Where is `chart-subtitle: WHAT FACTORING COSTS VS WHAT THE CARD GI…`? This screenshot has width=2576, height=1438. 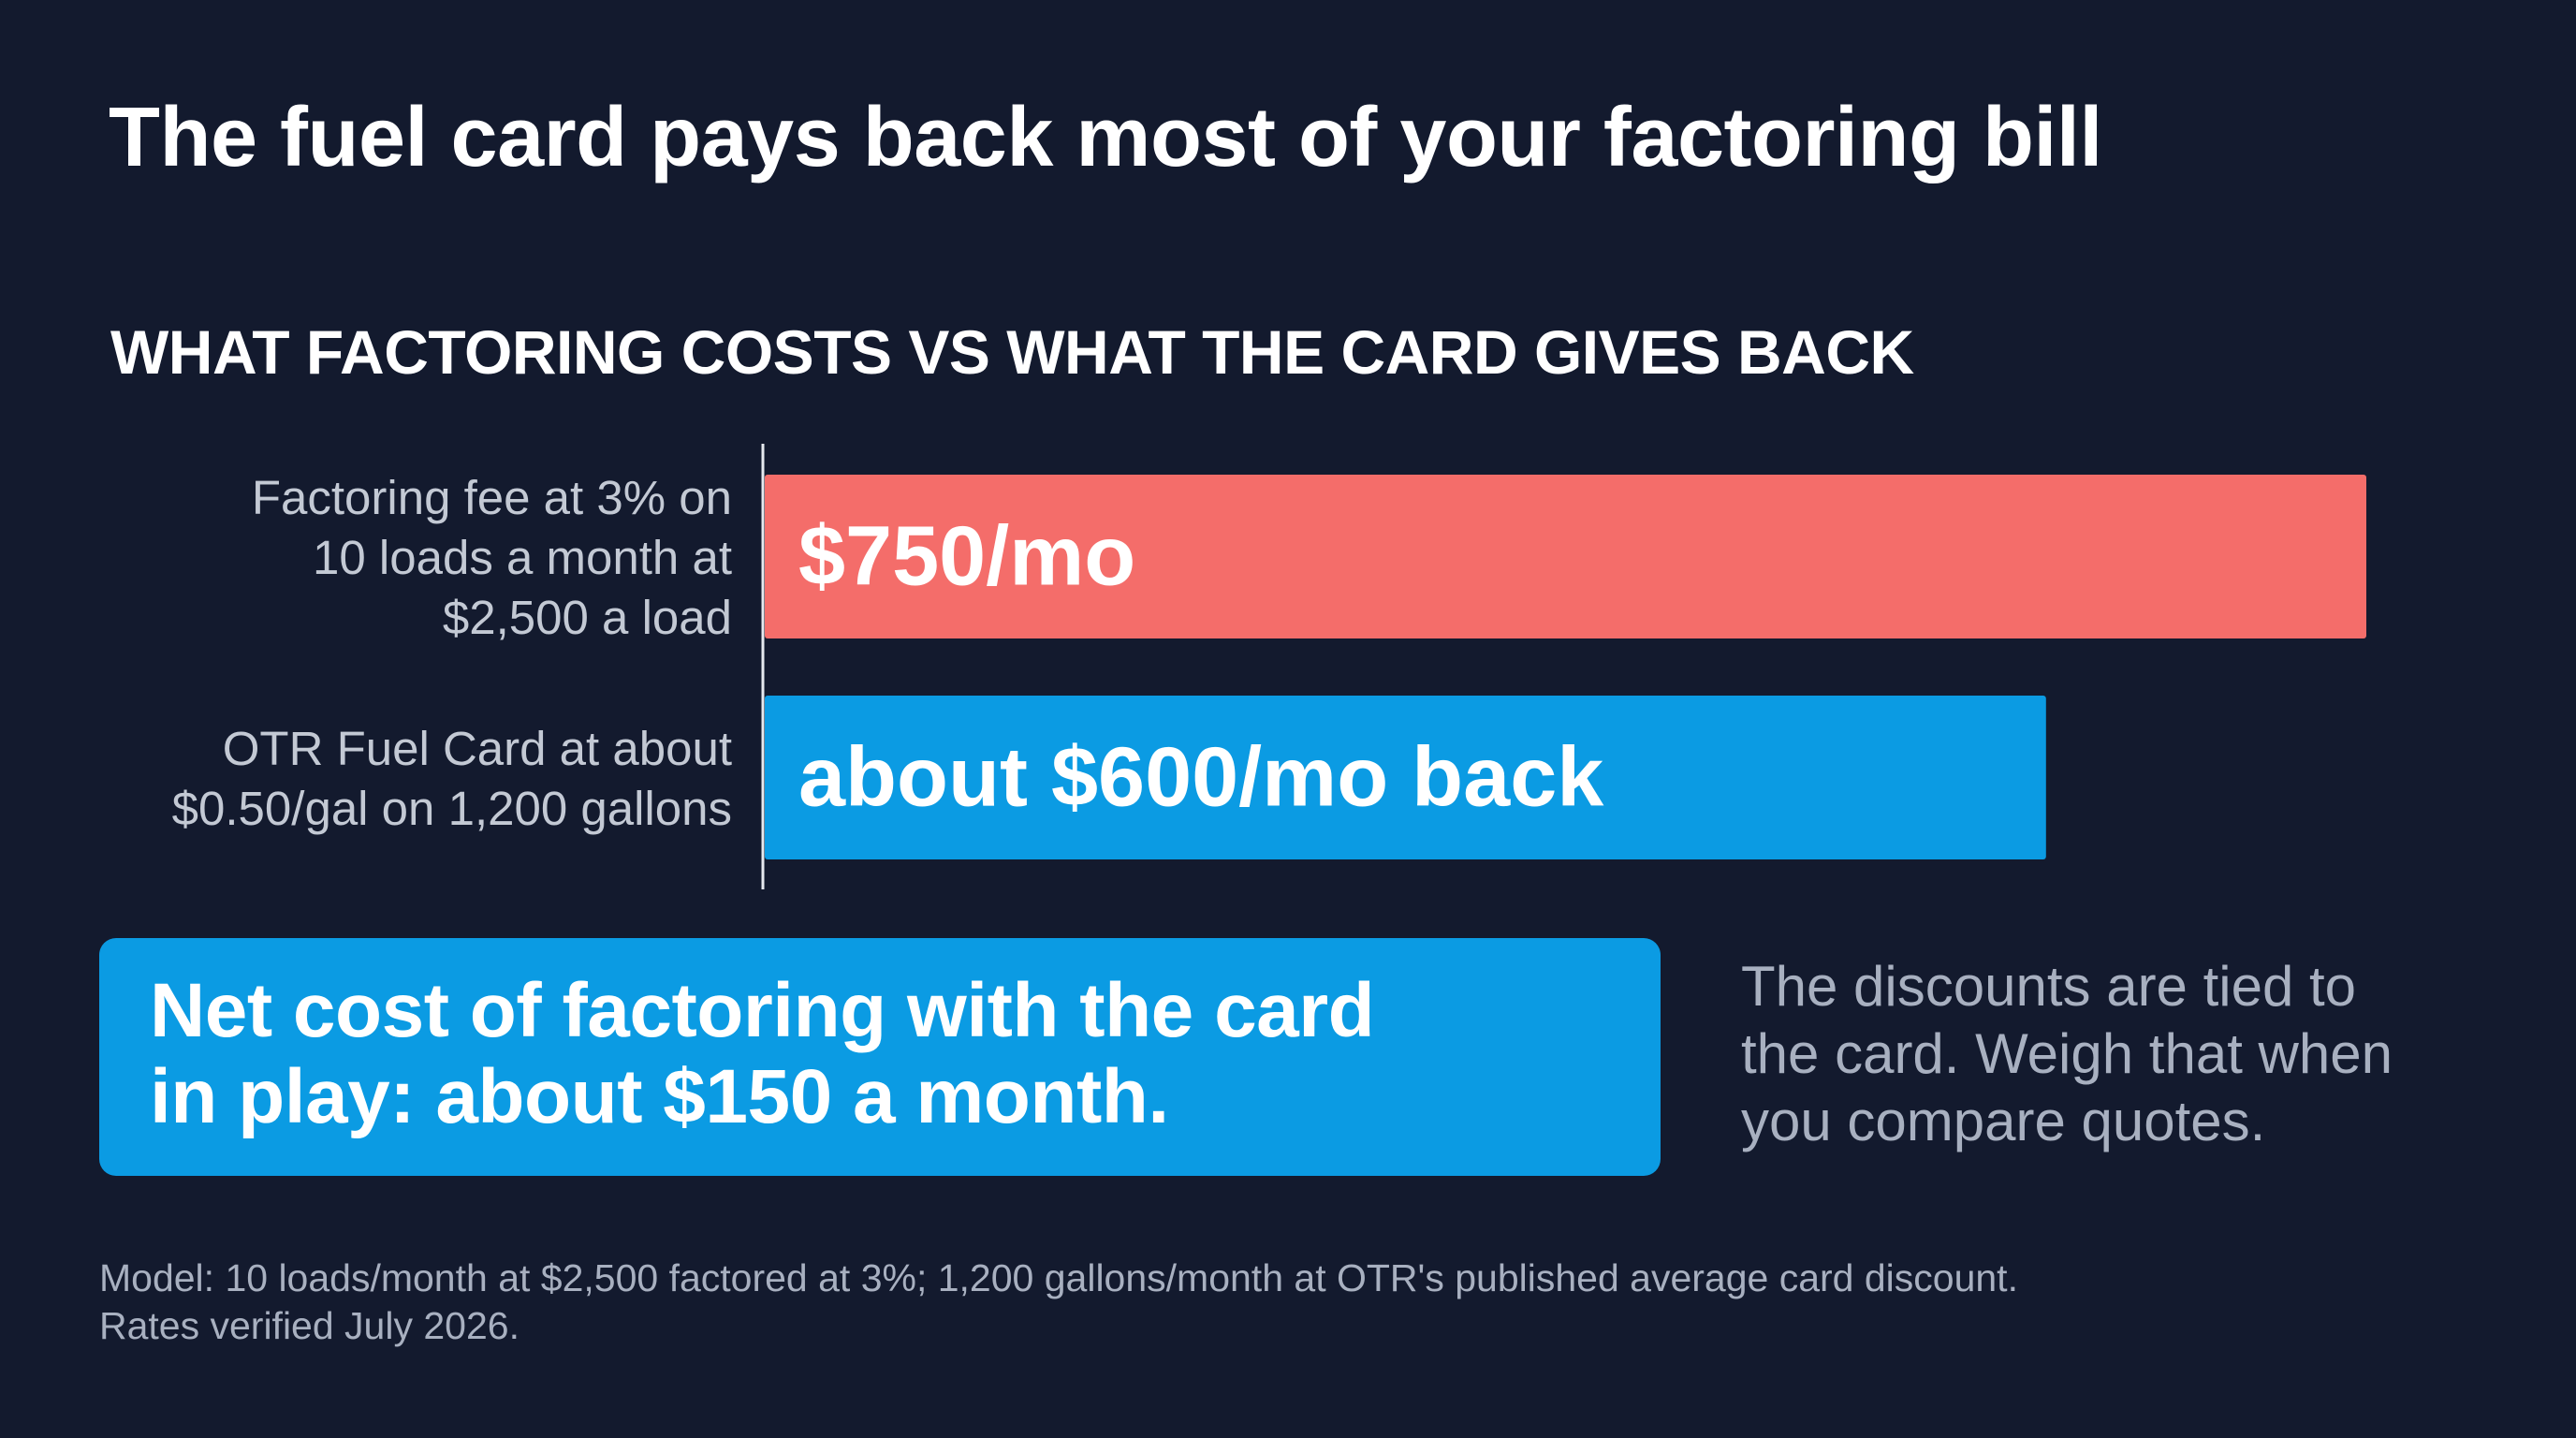 chart-subtitle: WHAT FACTORING COSTS VS WHAT THE CARD GI… is located at coordinates (1012, 352).